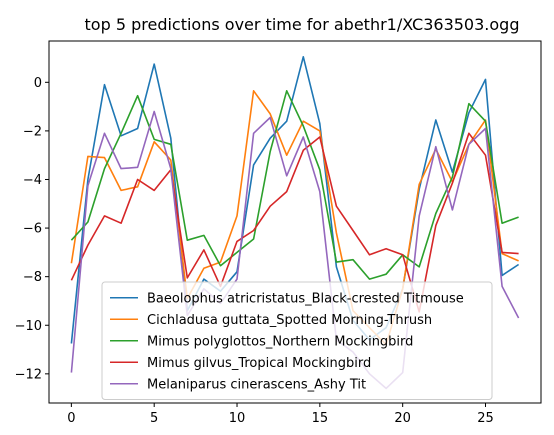 This screenshot has width=554, height=435. I want to click on y-tick-label: −6, so click(32, 229).